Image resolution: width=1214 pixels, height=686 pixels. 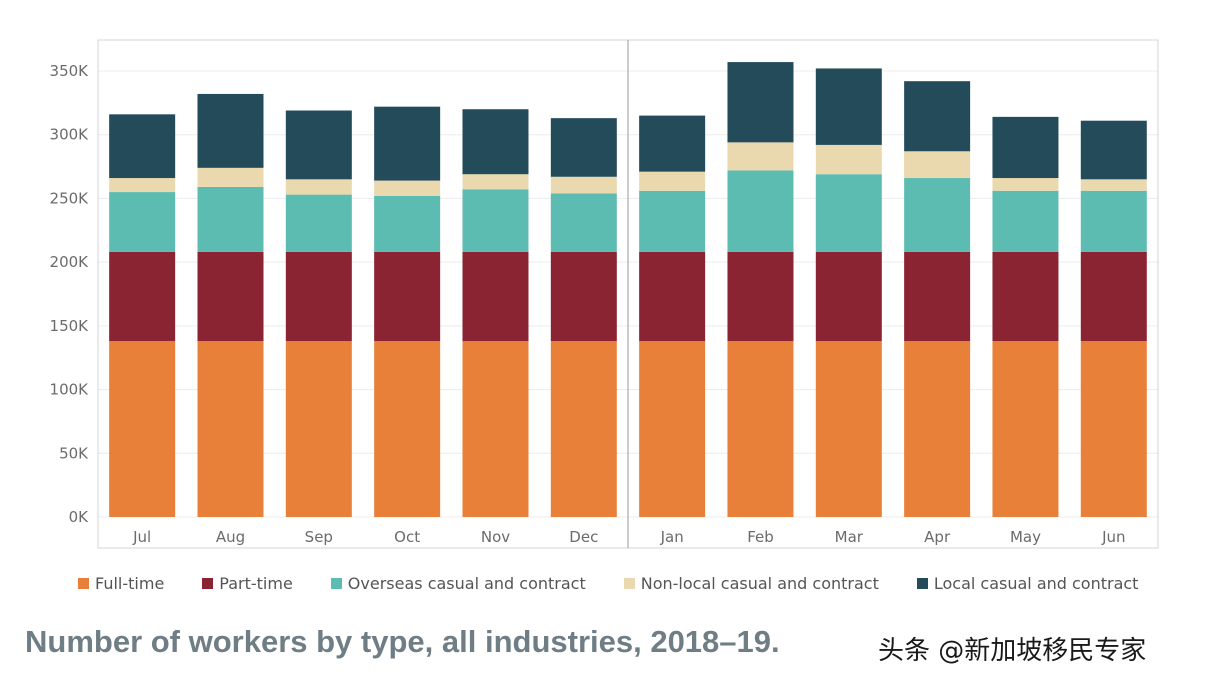 What do you see at coordinates (70, 294) in the screenshot?
I see `y-axis: 0K 50K 100K 150K 200K 250K 300K 350K` at bounding box center [70, 294].